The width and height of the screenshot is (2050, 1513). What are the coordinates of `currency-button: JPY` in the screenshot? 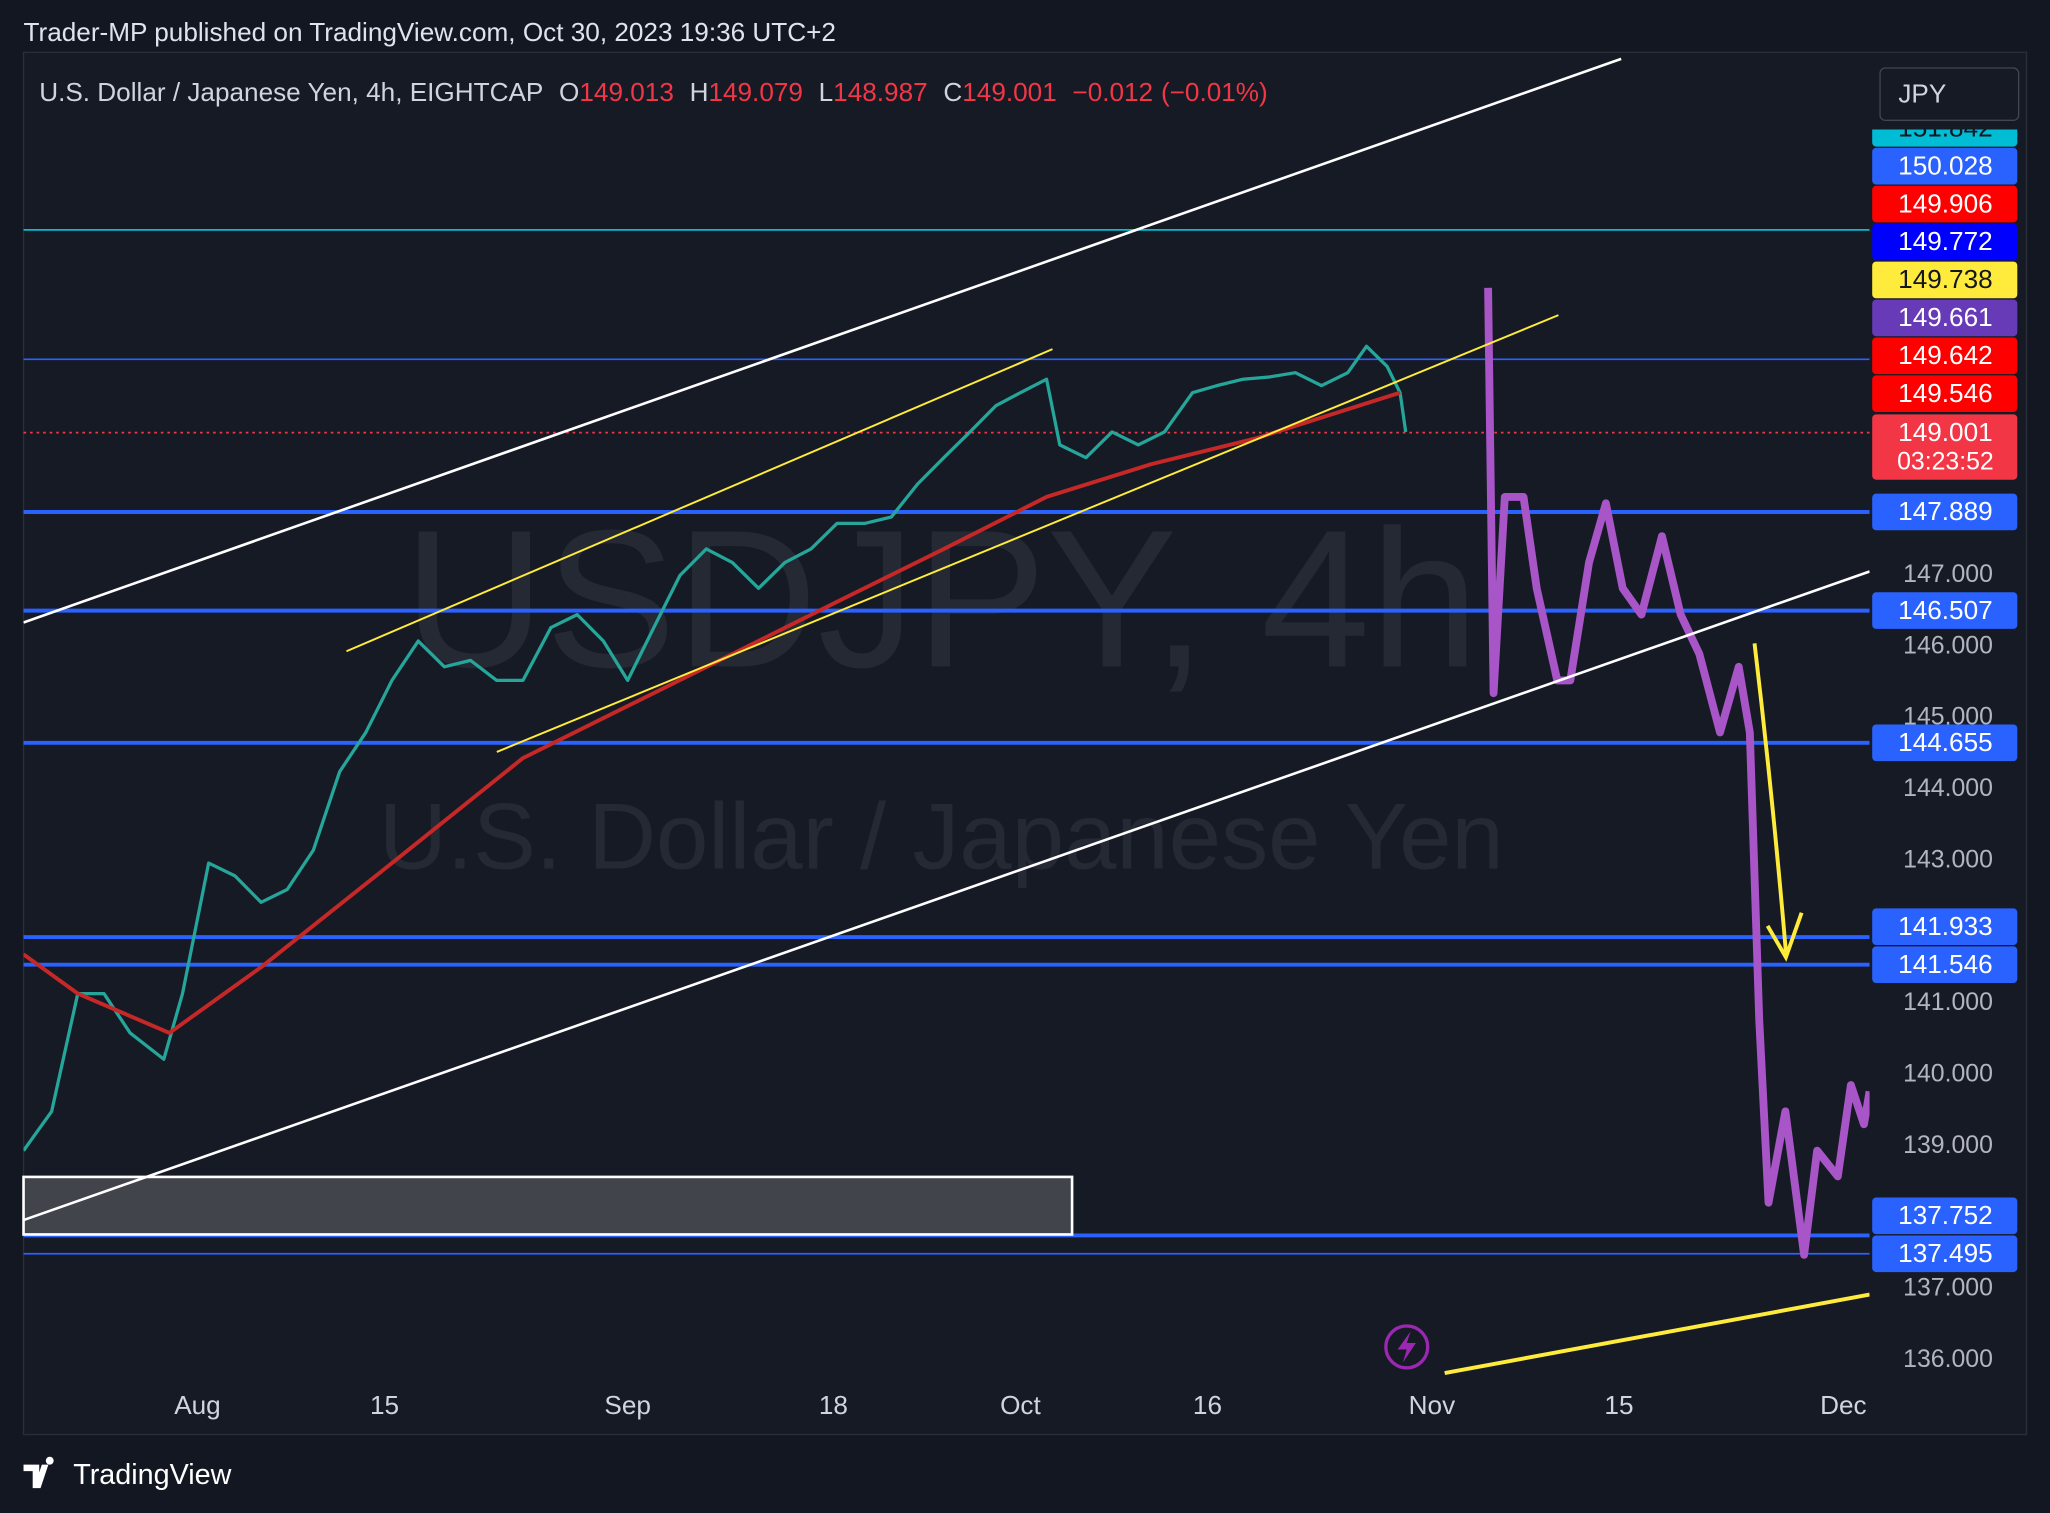 It's located at (1949, 94).